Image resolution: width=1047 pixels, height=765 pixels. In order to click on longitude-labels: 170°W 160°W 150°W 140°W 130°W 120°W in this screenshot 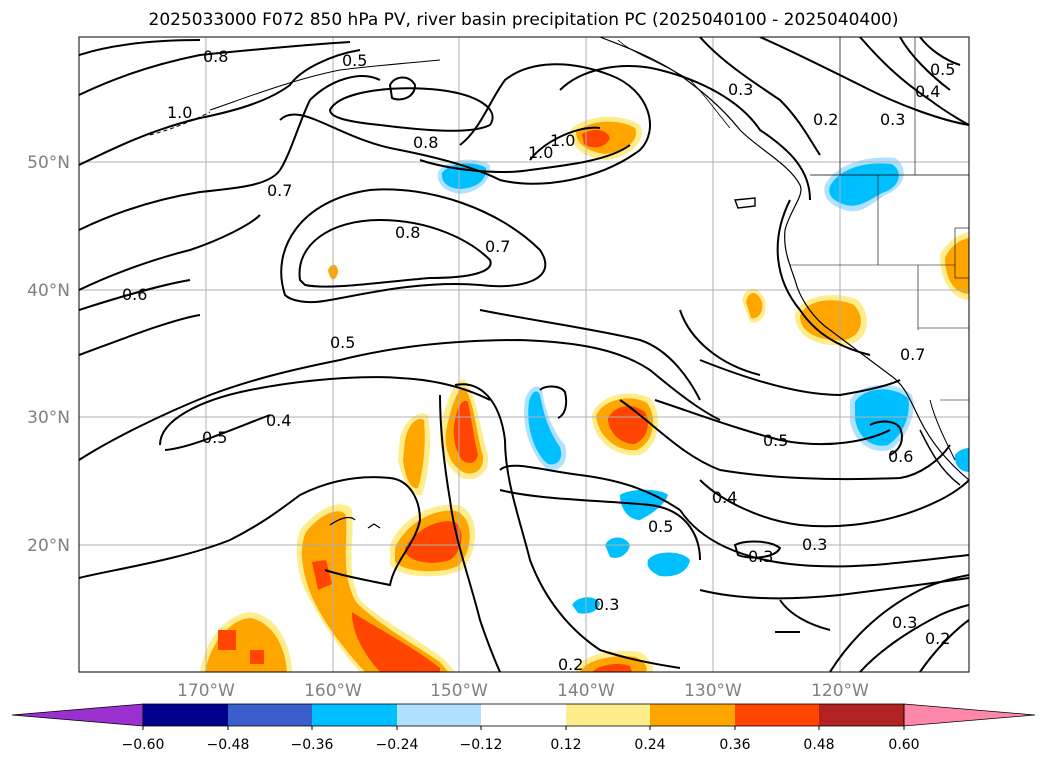, I will do `click(523, 691)`.